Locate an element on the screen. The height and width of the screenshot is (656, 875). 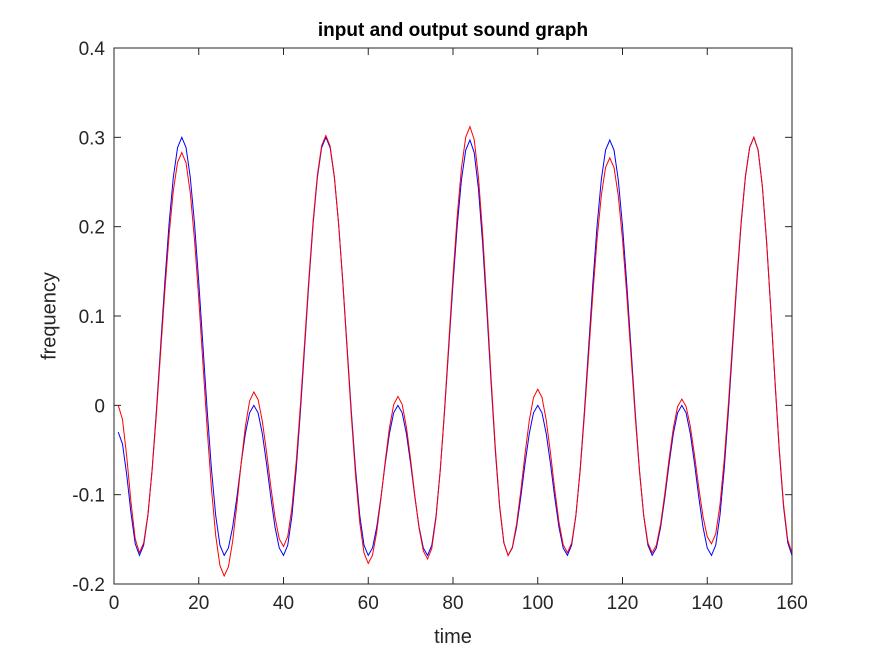
x-tick-label: 60 is located at coordinates (368, 603).